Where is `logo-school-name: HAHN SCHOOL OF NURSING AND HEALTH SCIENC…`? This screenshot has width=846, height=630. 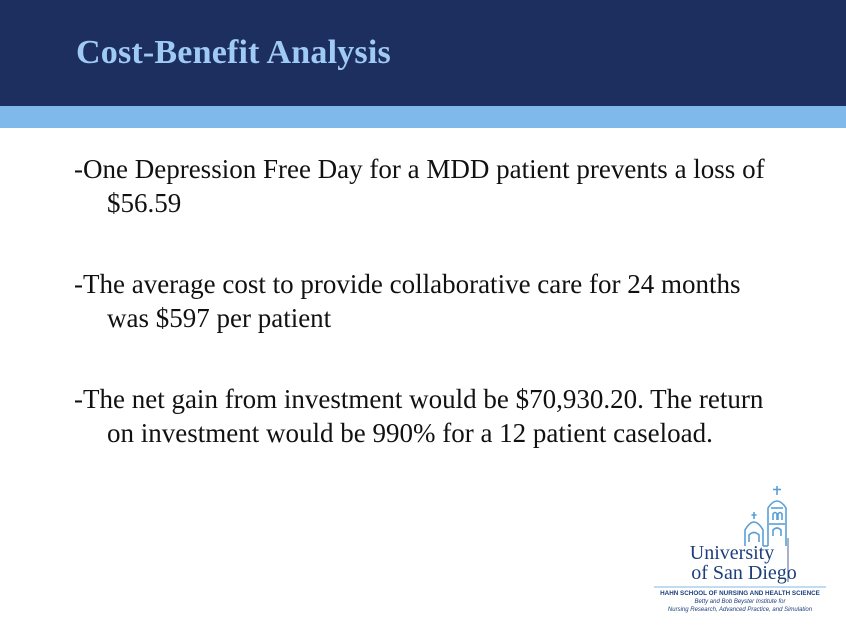
logo-school-name: HAHN SCHOOL OF NURSING AND HEALTH SCIENC… is located at coordinates (740, 593).